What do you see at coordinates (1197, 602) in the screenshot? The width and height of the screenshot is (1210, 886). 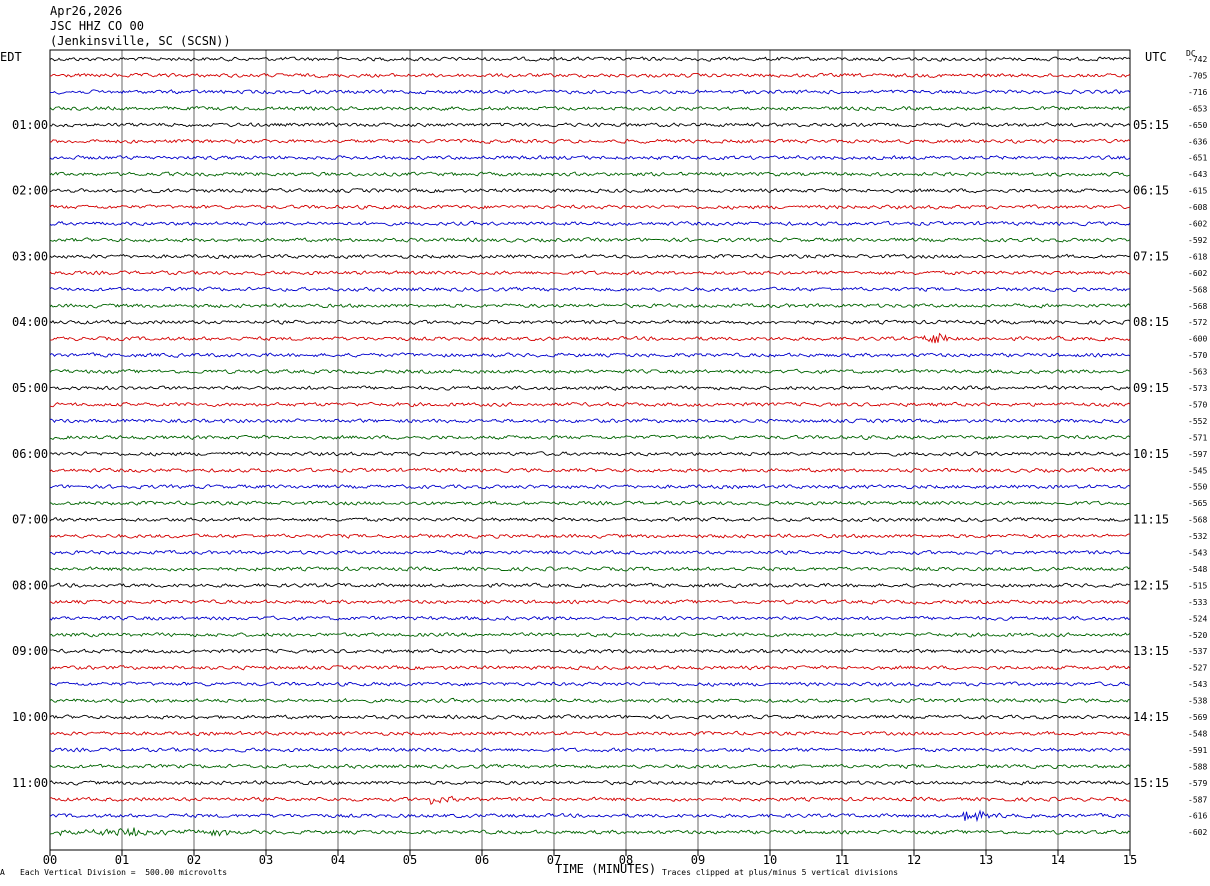 I see `dc-offset-label: -533` at bounding box center [1197, 602].